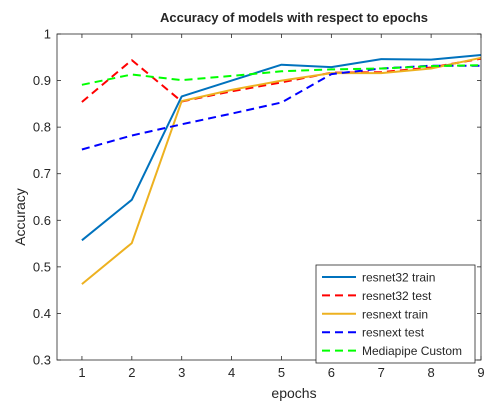 This screenshot has height=412, width=487. What do you see at coordinates (412, 351) in the screenshot?
I see `legend-label: Mediapipe Custom` at bounding box center [412, 351].